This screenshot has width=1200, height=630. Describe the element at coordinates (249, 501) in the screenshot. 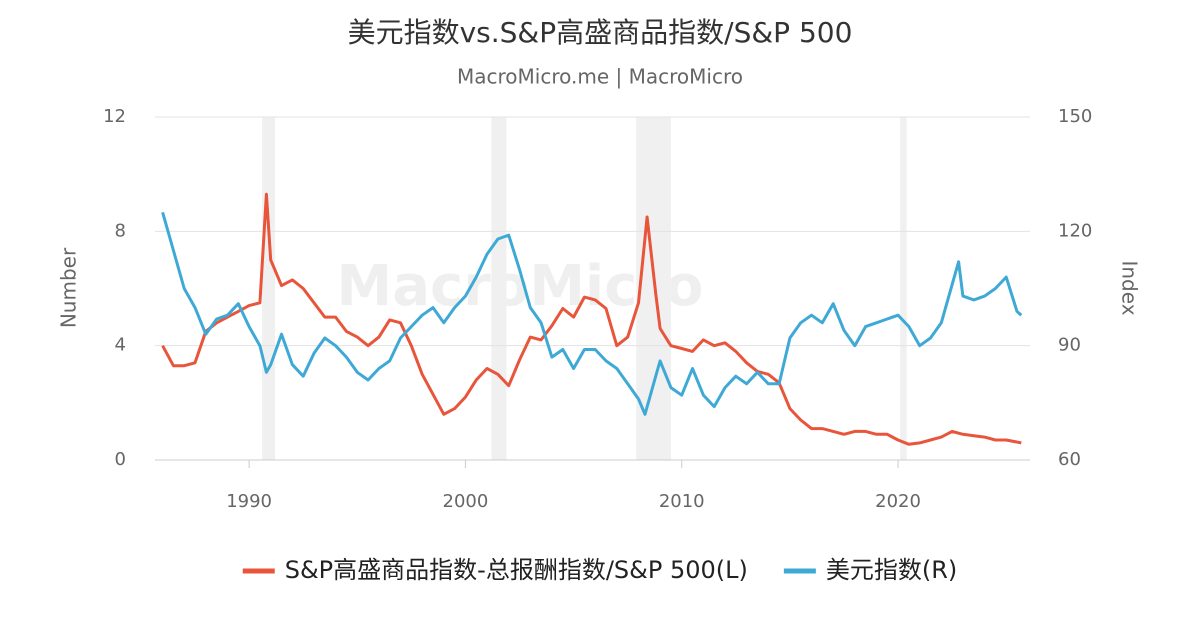

I see `x-tick-label: 1990` at that location.